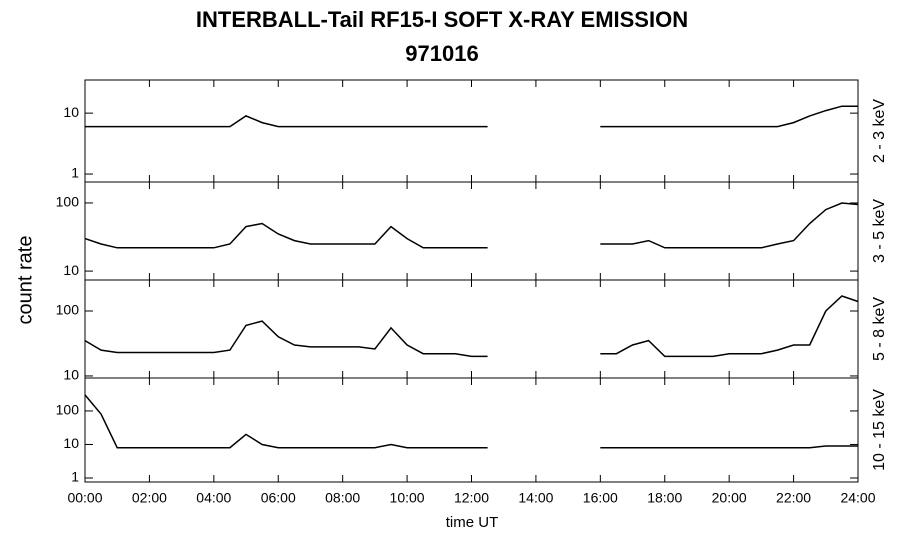 The width and height of the screenshot is (900, 553). What do you see at coordinates (793, 498) in the screenshot?
I see `x-tick-label: 22:00` at bounding box center [793, 498].